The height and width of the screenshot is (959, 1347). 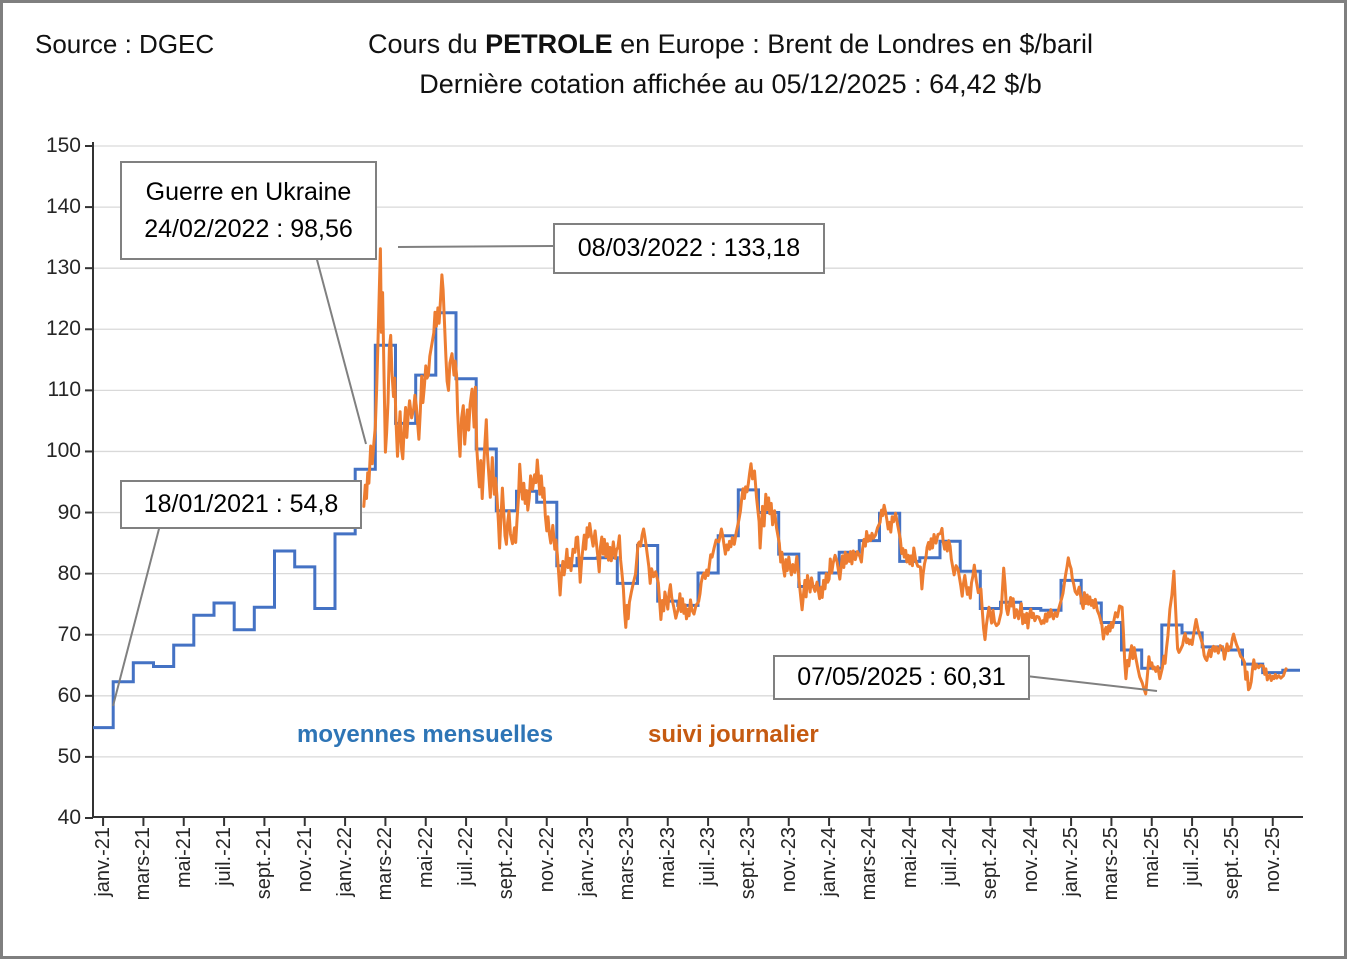 I want to click on annotation-text: 08/03/2022 : 133,18, so click(x=689, y=248).